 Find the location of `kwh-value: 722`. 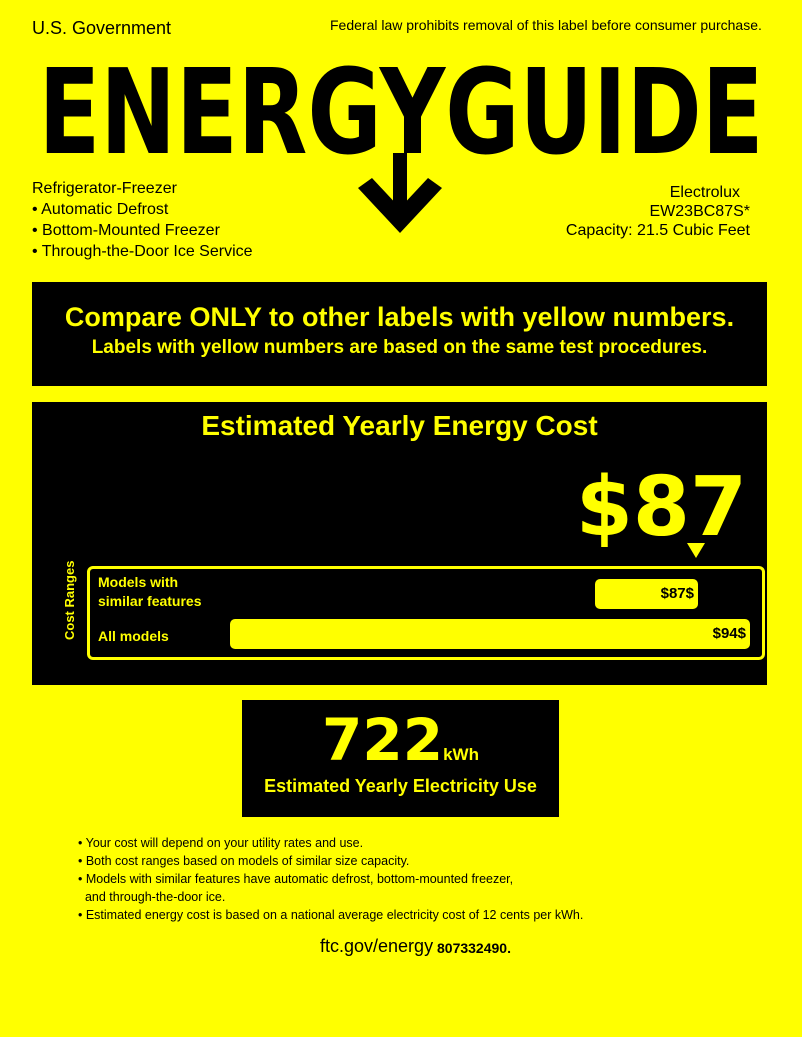

kwh-value: 722 is located at coordinates (383, 740).